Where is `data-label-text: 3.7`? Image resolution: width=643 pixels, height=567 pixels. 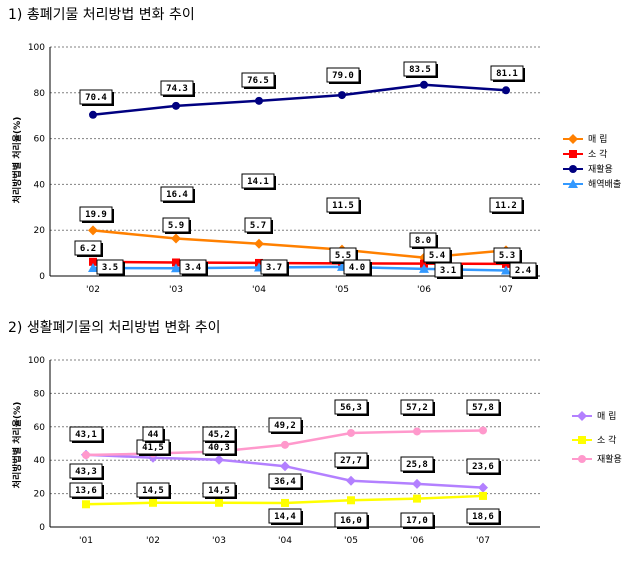
data-label-text: 3.7 is located at coordinates (274, 268).